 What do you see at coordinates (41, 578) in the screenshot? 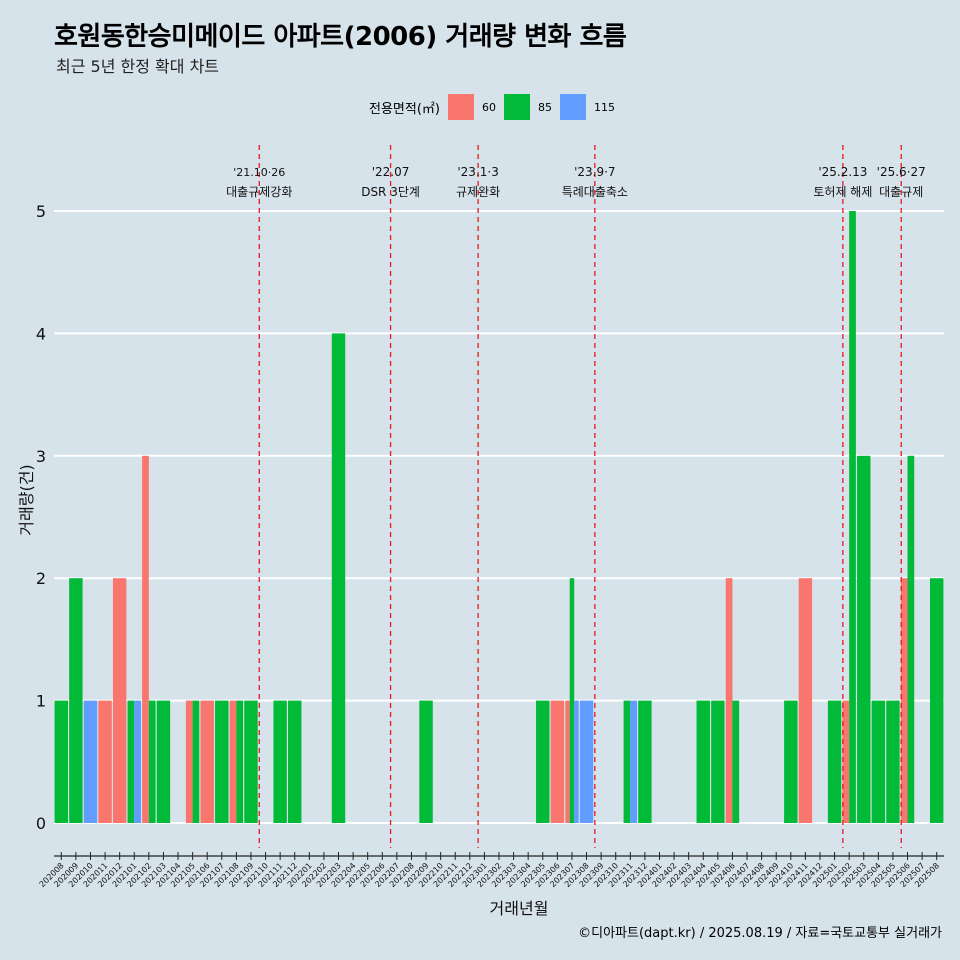
I see `y-tick-label-2: 2` at bounding box center [41, 578].